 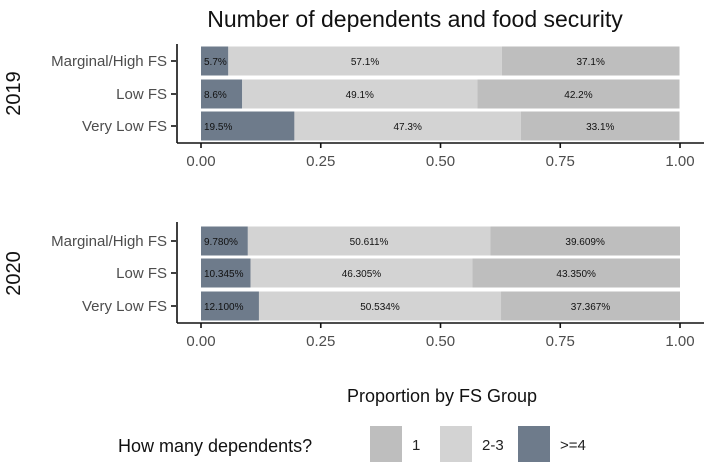 I want to click on data-label: 37.367%, so click(x=591, y=307).